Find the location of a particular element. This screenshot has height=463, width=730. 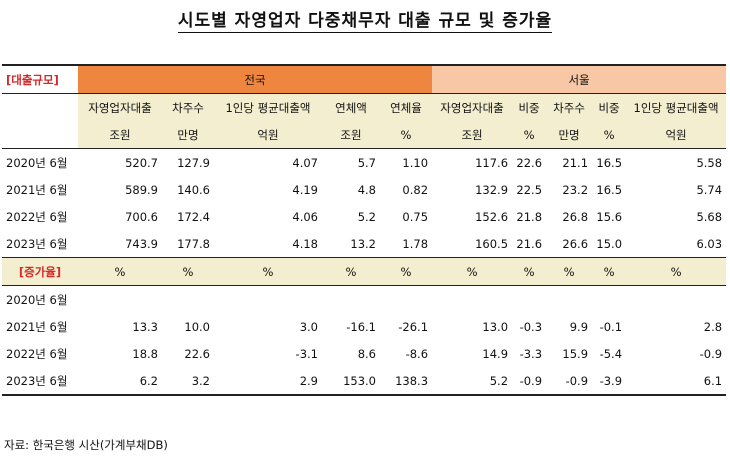

table-row: 2020년 6월 is located at coordinates (364, 299).